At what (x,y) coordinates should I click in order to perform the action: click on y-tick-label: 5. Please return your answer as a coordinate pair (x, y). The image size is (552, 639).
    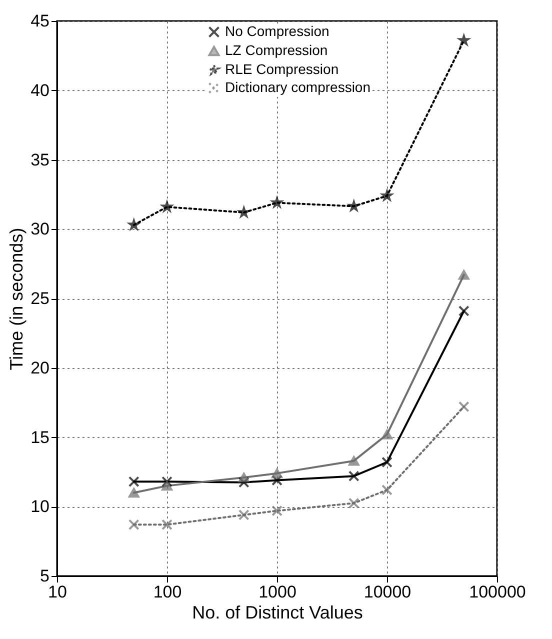
    Looking at the image, I should click on (45, 576).